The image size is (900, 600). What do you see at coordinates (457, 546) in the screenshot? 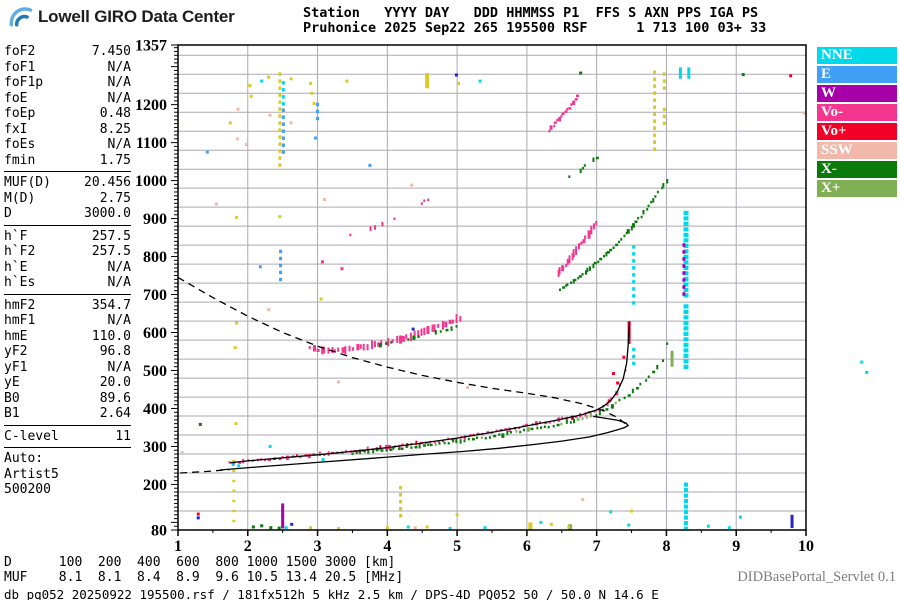
I see `svg-text: 5` at bounding box center [457, 546].